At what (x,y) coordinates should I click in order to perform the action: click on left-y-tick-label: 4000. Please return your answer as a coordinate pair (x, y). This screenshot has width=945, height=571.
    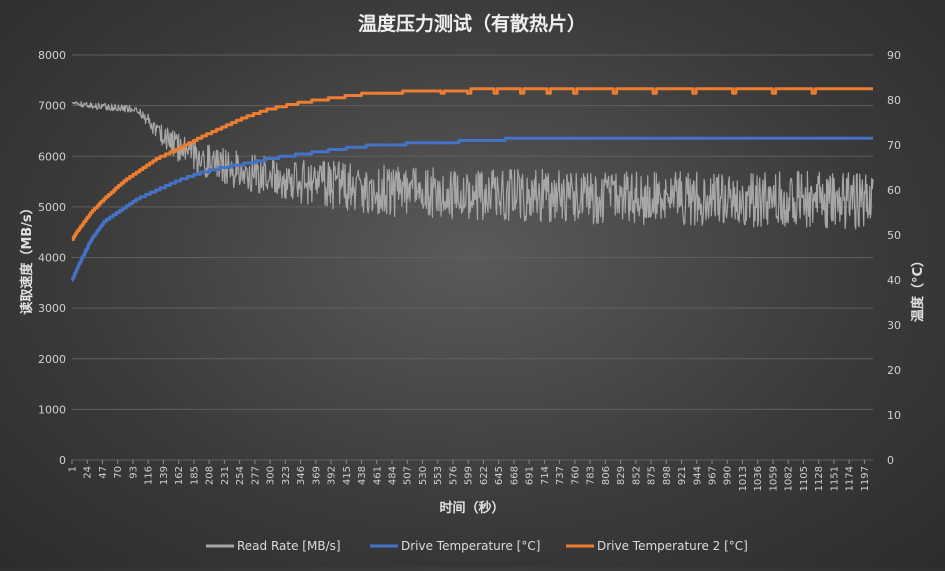
    Looking at the image, I should click on (52, 258).